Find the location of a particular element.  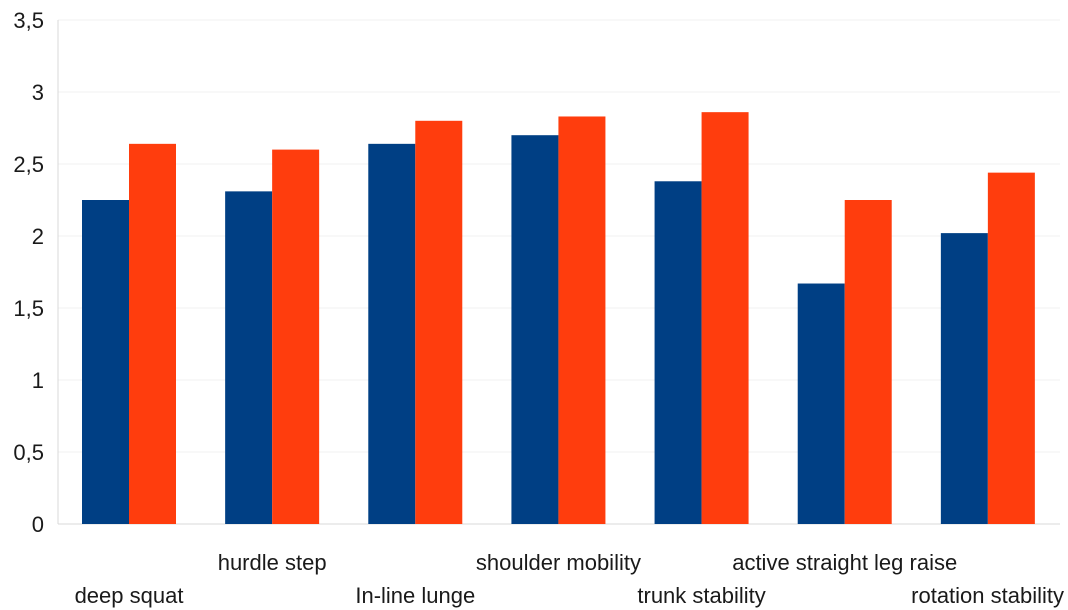

y-tick-label: 3 is located at coordinates (38, 92).